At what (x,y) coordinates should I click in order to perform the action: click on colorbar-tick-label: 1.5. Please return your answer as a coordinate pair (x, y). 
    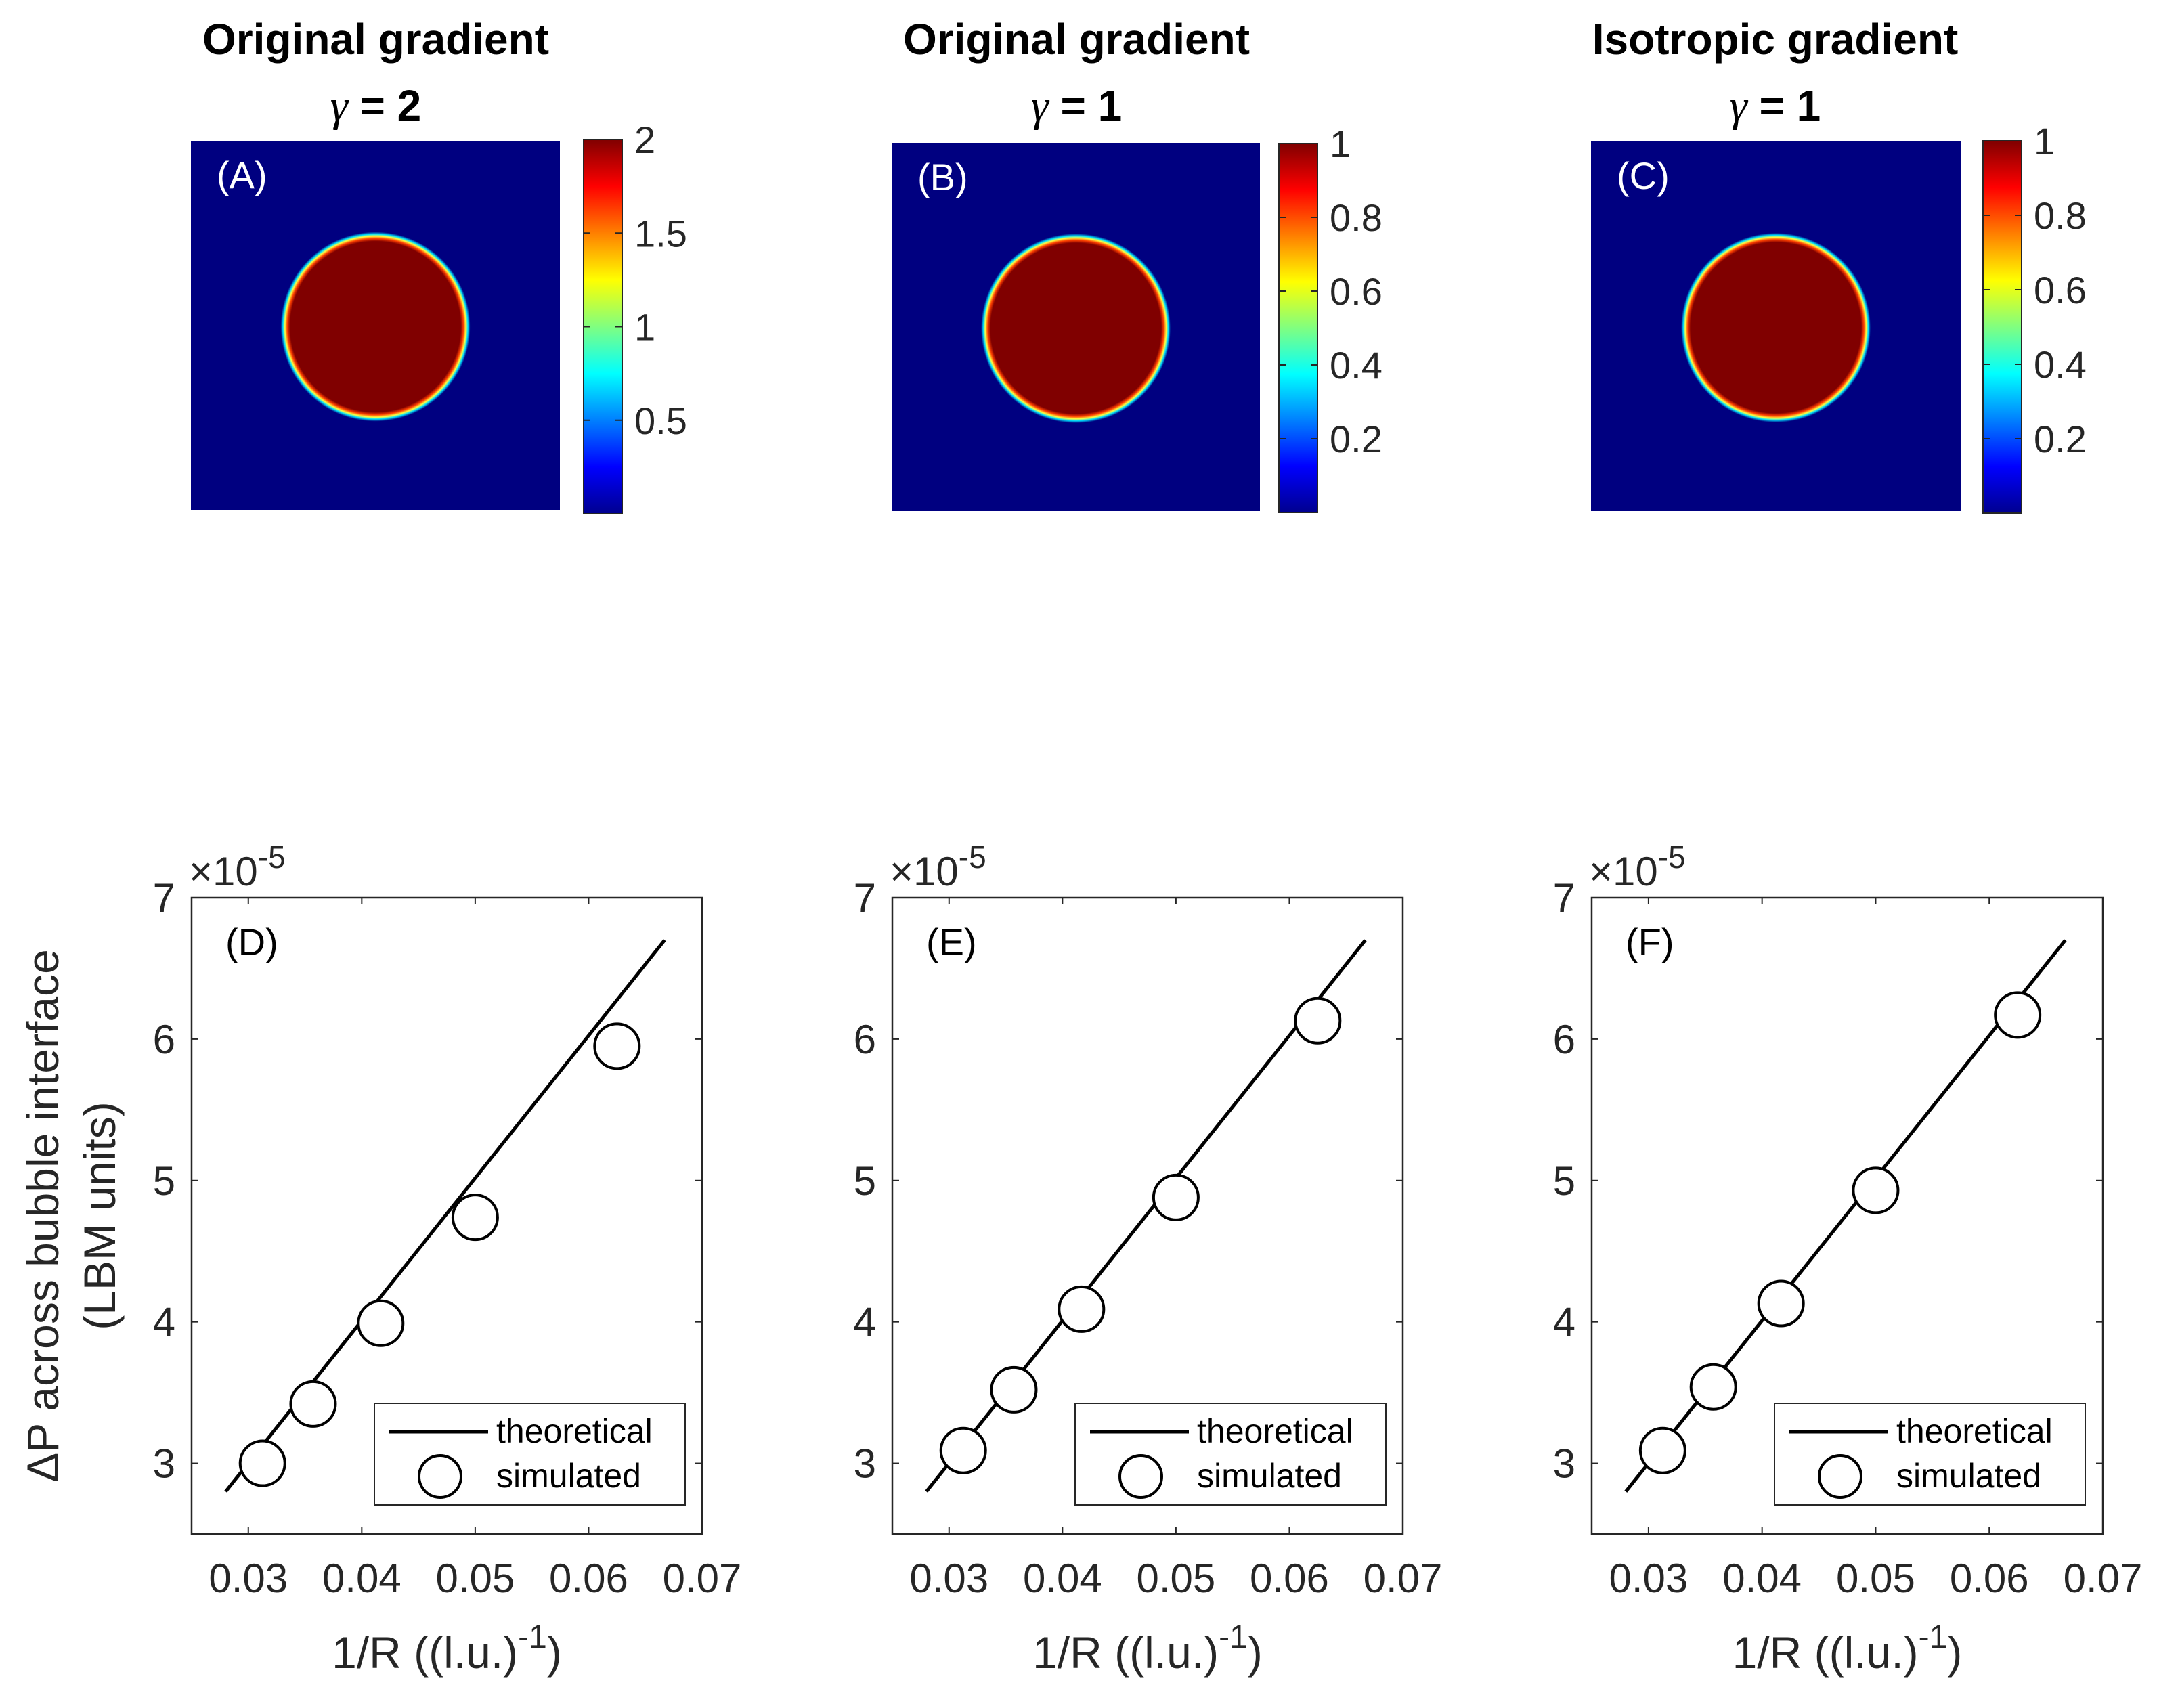
    Looking at the image, I should click on (660, 234).